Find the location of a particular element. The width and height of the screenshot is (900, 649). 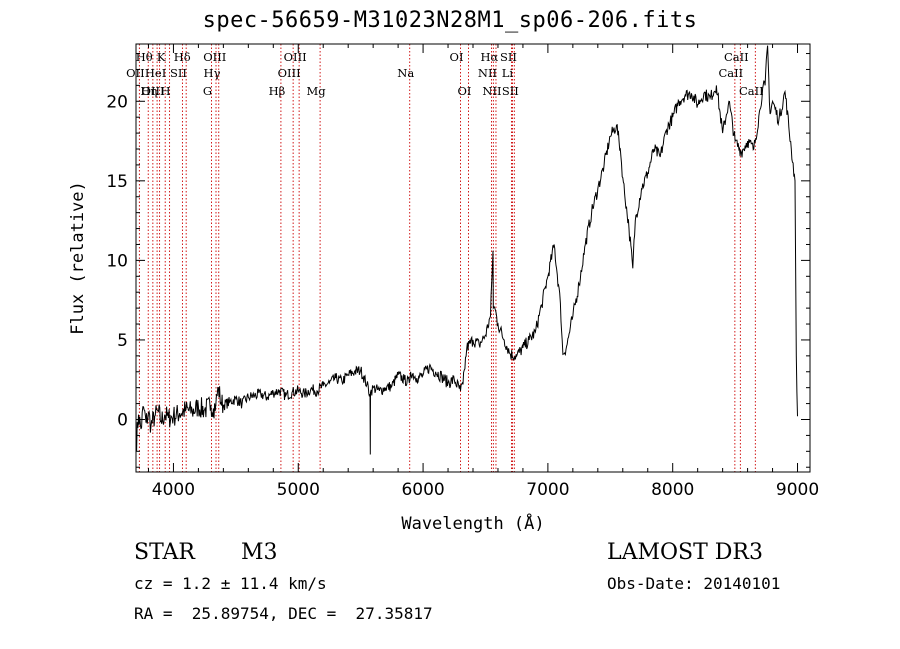

y-tick-label-2: 10 is located at coordinates (117, 261).